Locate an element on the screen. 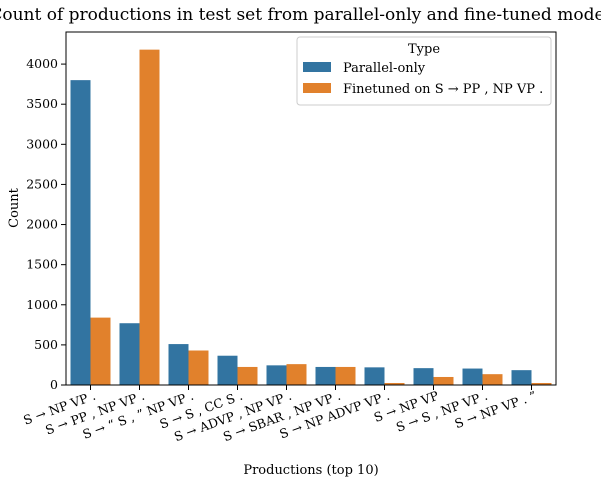 Image resolution: width=601 pixels, height=481 pixels. y-tick-label: 1500 is located at coordinates (42, 264).